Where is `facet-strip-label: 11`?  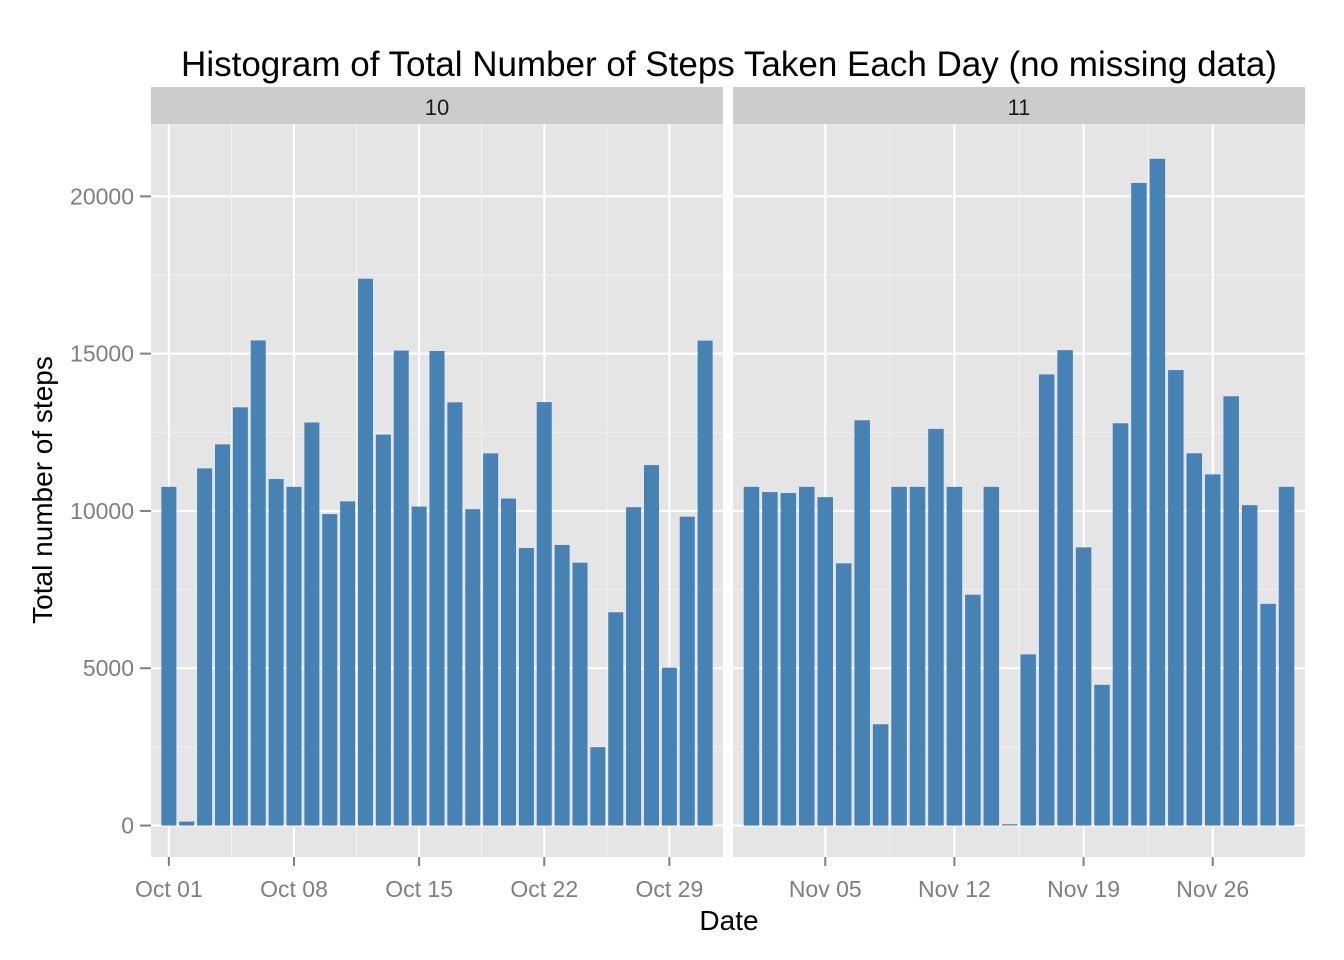 facet-strip-label: 11 is located at coordinates (1019, 107).